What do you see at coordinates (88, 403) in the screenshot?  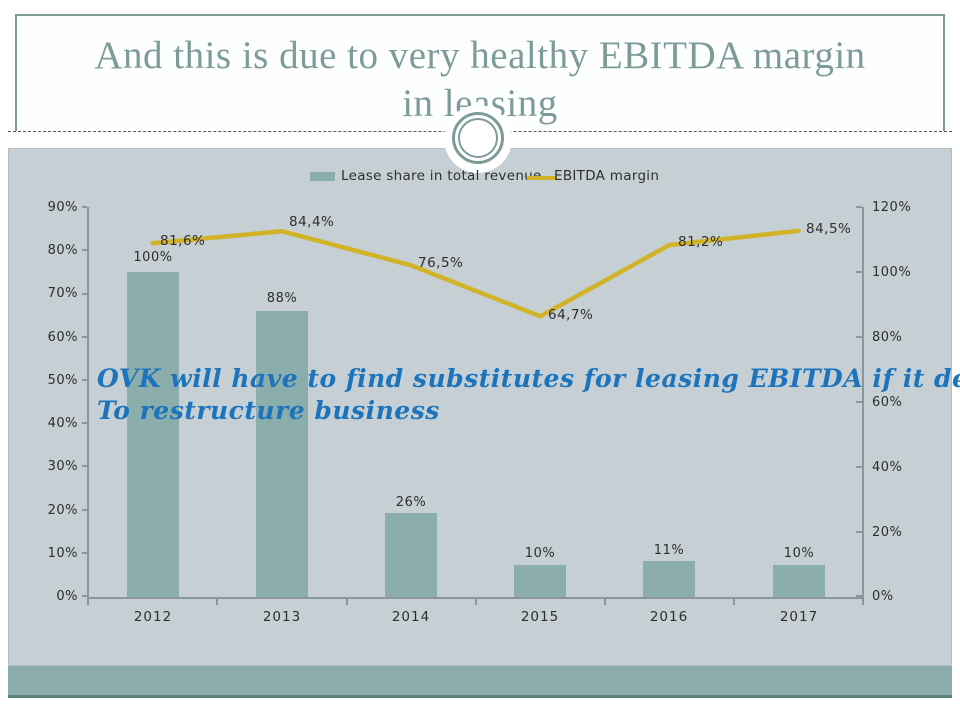 I see `left-y-axis` at bounding box center [88, 403].